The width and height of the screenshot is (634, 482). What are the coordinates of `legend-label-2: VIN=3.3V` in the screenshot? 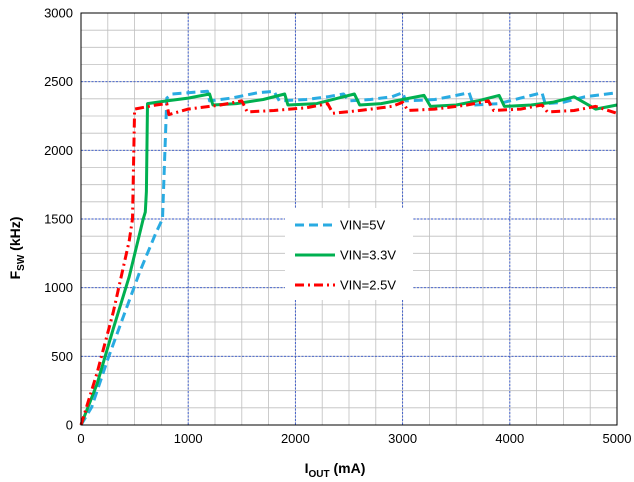 It's located at (368, 255).